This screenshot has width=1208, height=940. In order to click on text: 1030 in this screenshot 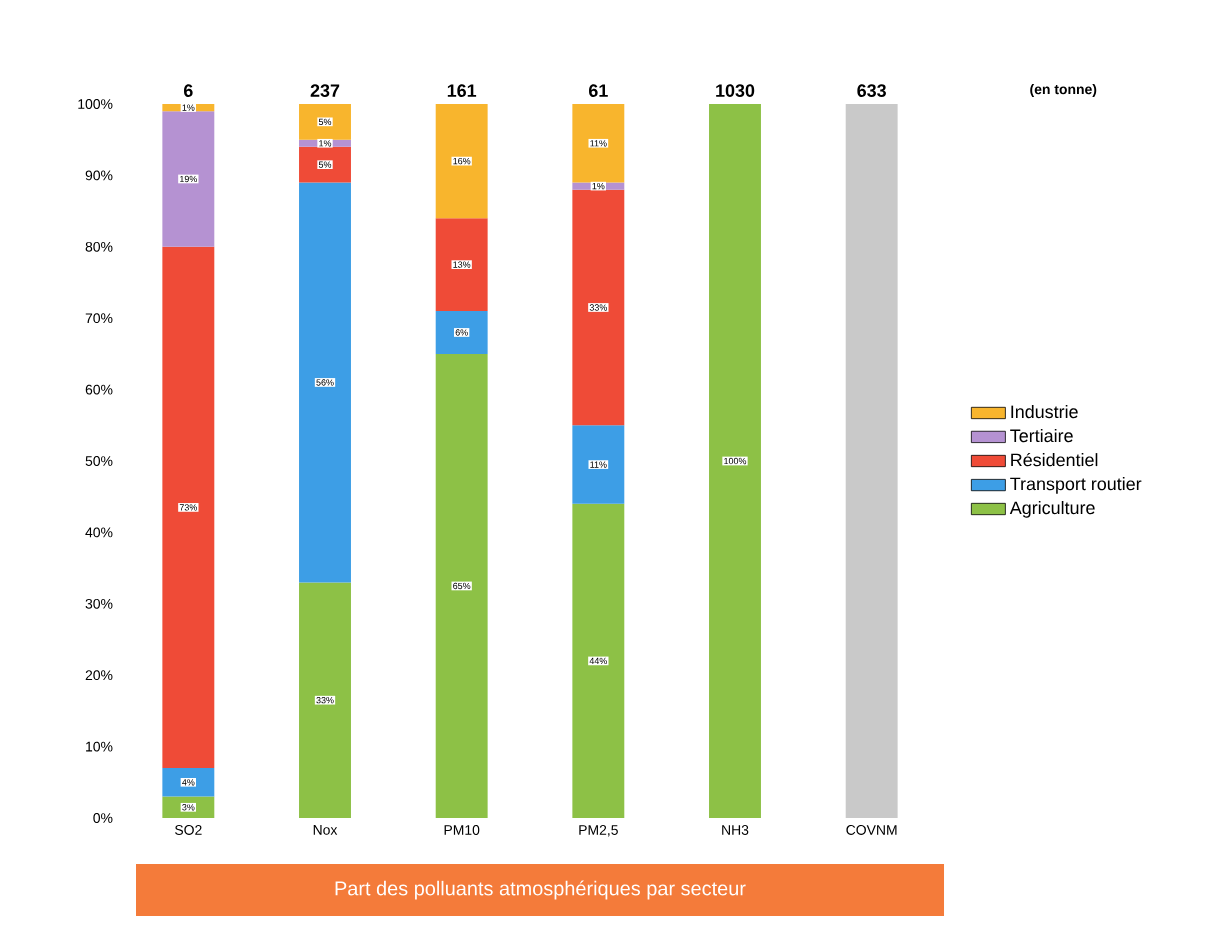, I will do `click(735, 90)`.